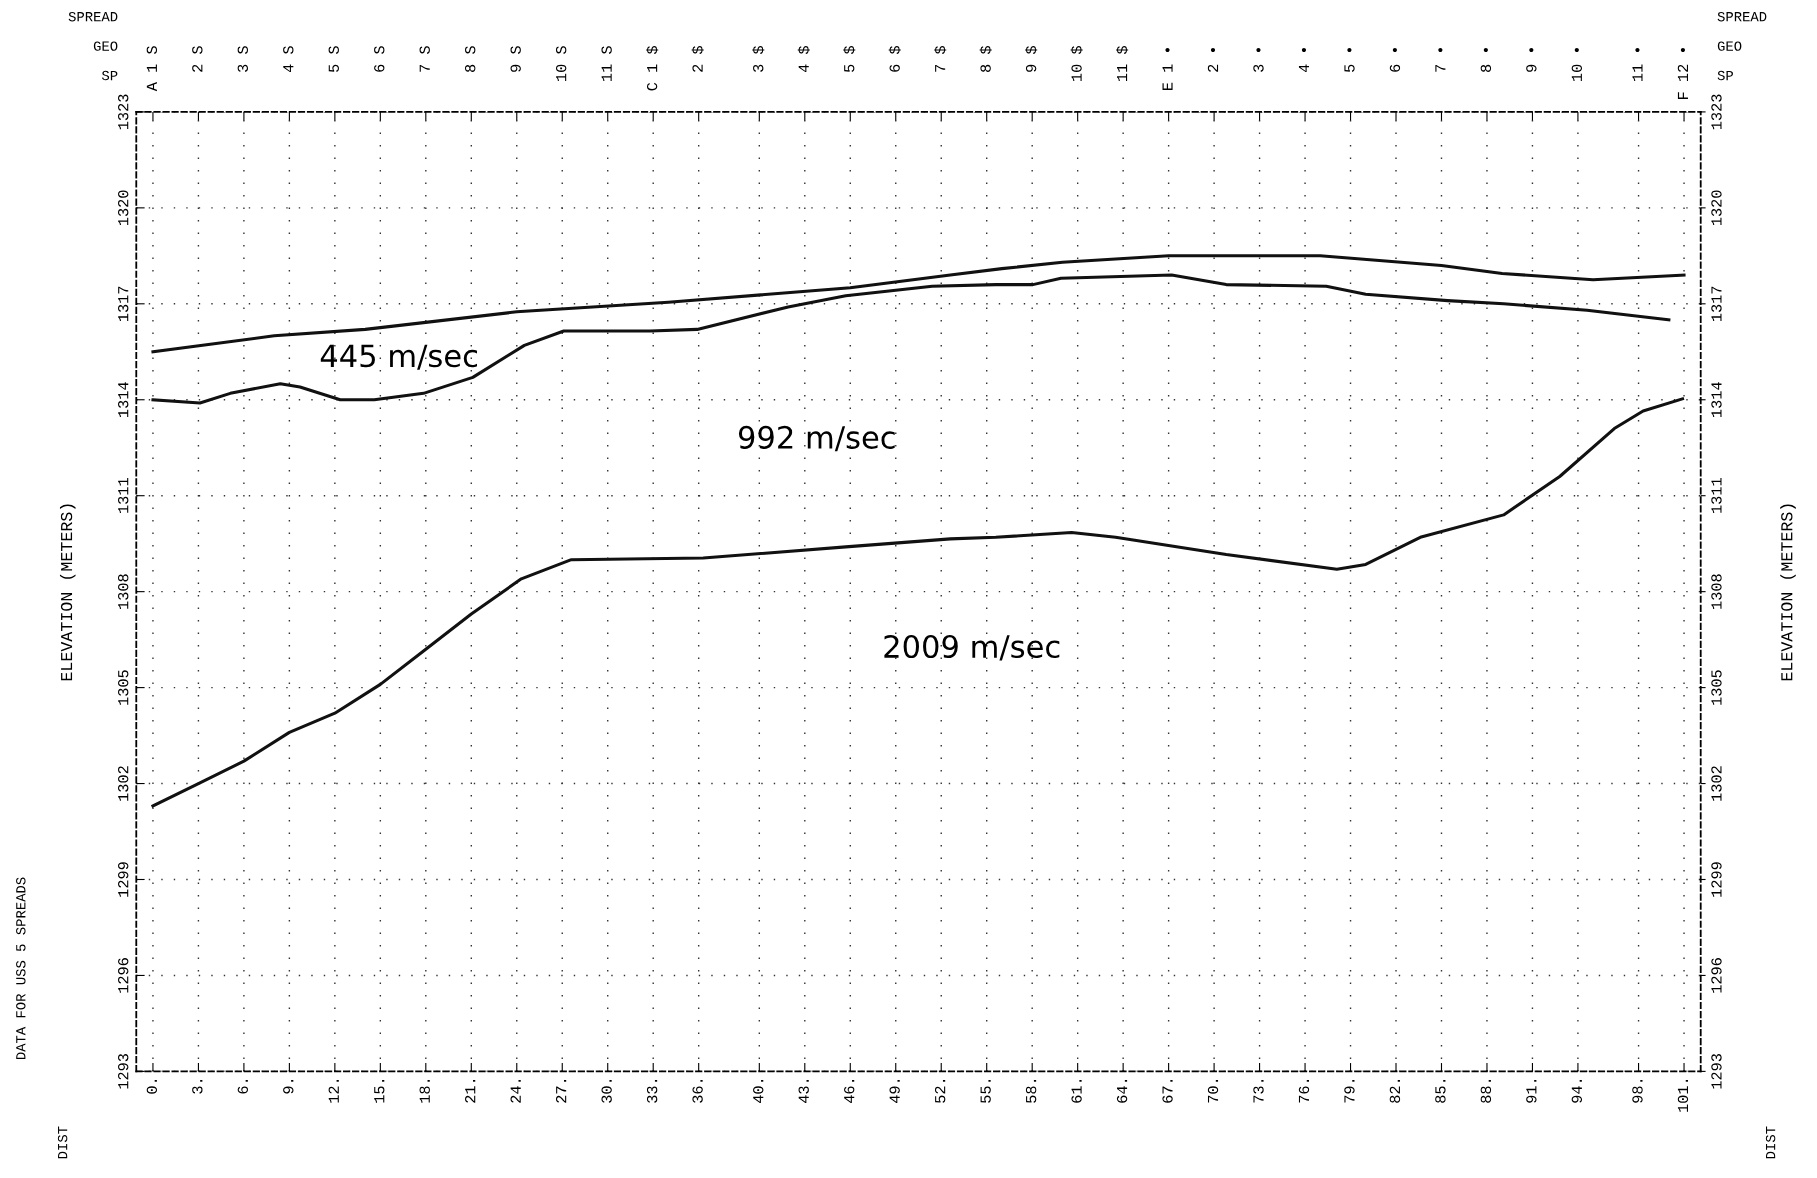  What do you see at coordinates (1716, 783) in the screenshot?
I see `y2-tick-label: 1302` at bounding box center [1716, 783].